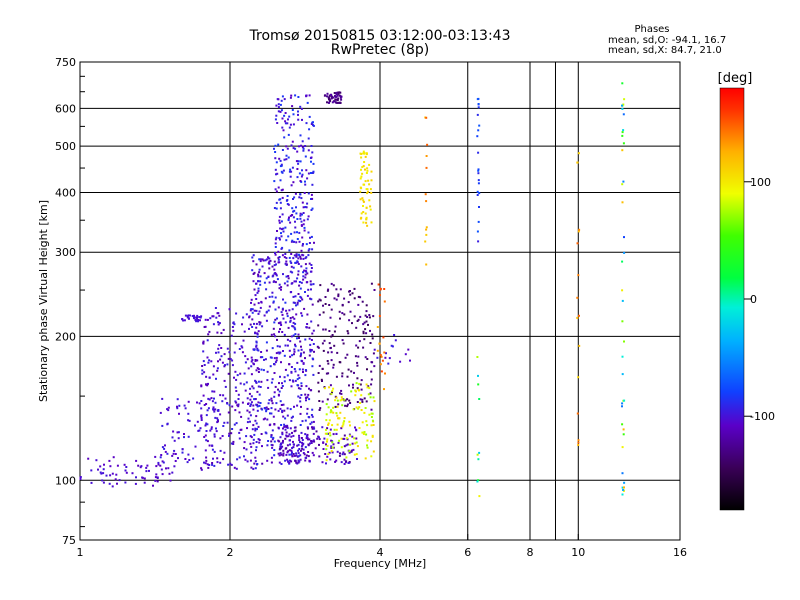 This screenshot has height=600, width=800. What do you see at coordinates (65, 192) in the screenshot?
I see `y-tick-label: 400` at bounding box center [65, 192].